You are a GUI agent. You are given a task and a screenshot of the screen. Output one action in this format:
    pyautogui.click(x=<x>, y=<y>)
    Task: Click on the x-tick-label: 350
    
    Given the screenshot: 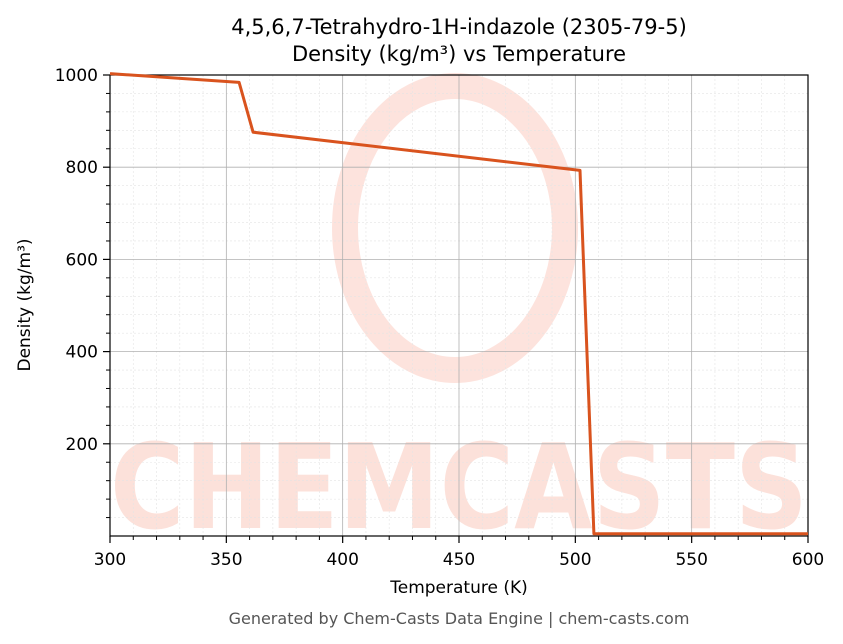 What is the action you would take?
    pyautogui.click(x=226, y=560)
    